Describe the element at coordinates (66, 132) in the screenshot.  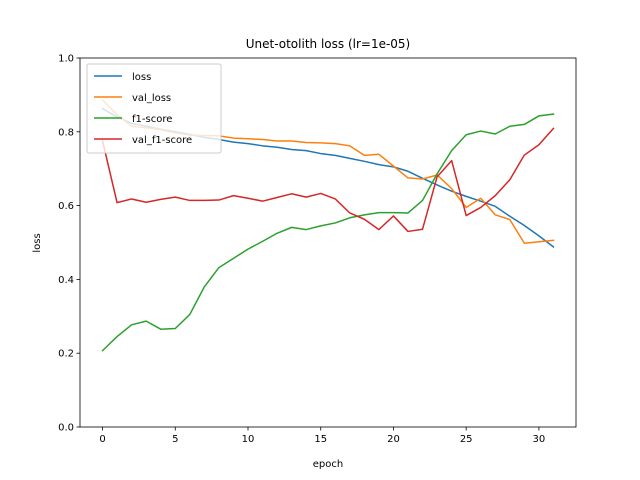
I see `y-tick-label: 0.8` at that location.